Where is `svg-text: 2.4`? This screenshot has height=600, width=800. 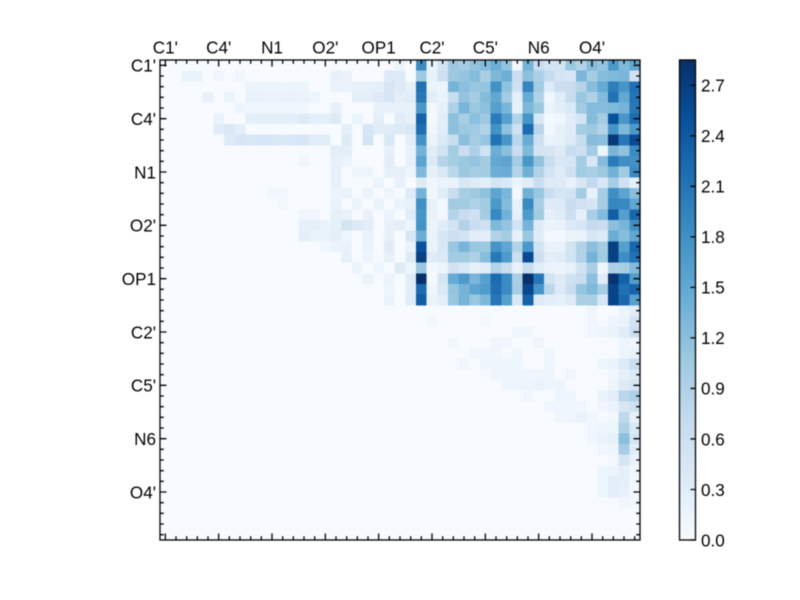
svg-text: 2.4 is located at coordinates (713, 136).